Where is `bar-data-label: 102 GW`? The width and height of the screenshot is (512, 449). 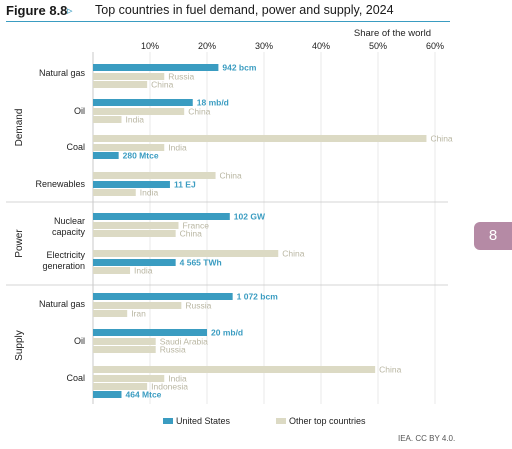 bar-data-label: 102 GW is located at coordinates (250, 217).